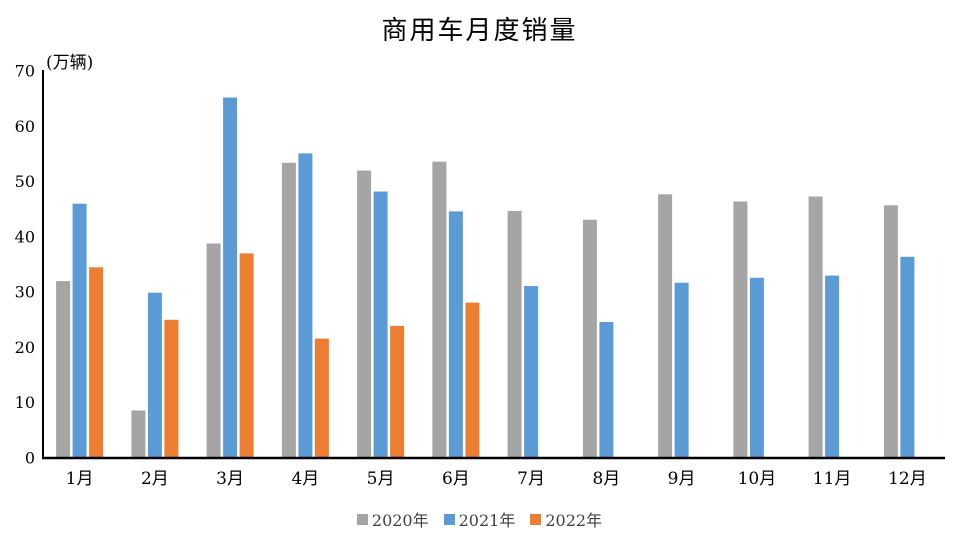 Image resolution: width=959 pixels, height=543 pixels. What do you see at coordinates (288, 310) in the screenshot?
I see `bar-2020年-4月` at bounding box center [288, 310].